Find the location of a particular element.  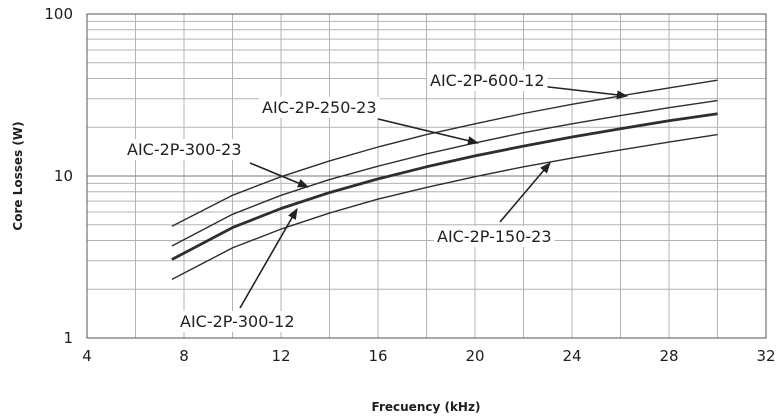

y-tick-label: 10 is located at coordinates (63, 176).